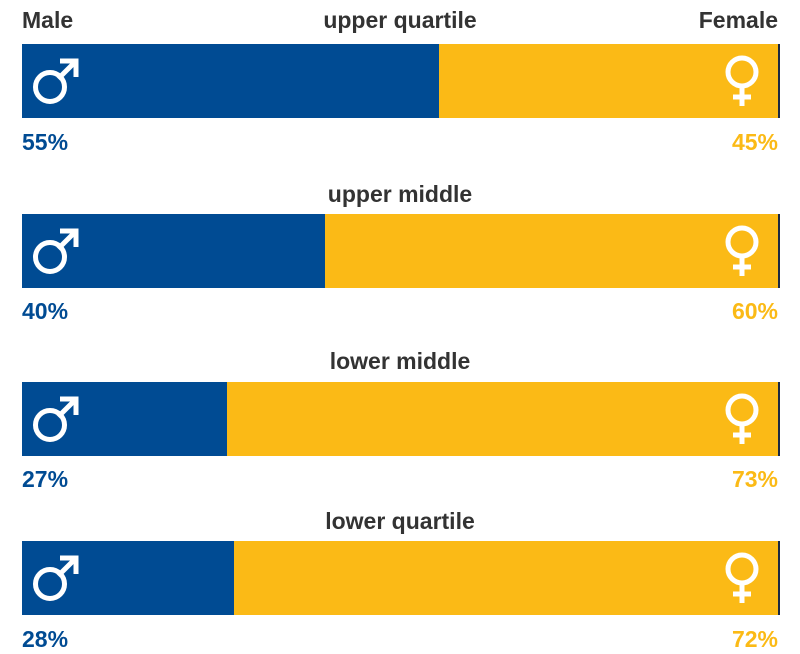 The height and width of the screenshot is (654, 800). I want to click on female-percent-label: 60%, so click(754, 311).